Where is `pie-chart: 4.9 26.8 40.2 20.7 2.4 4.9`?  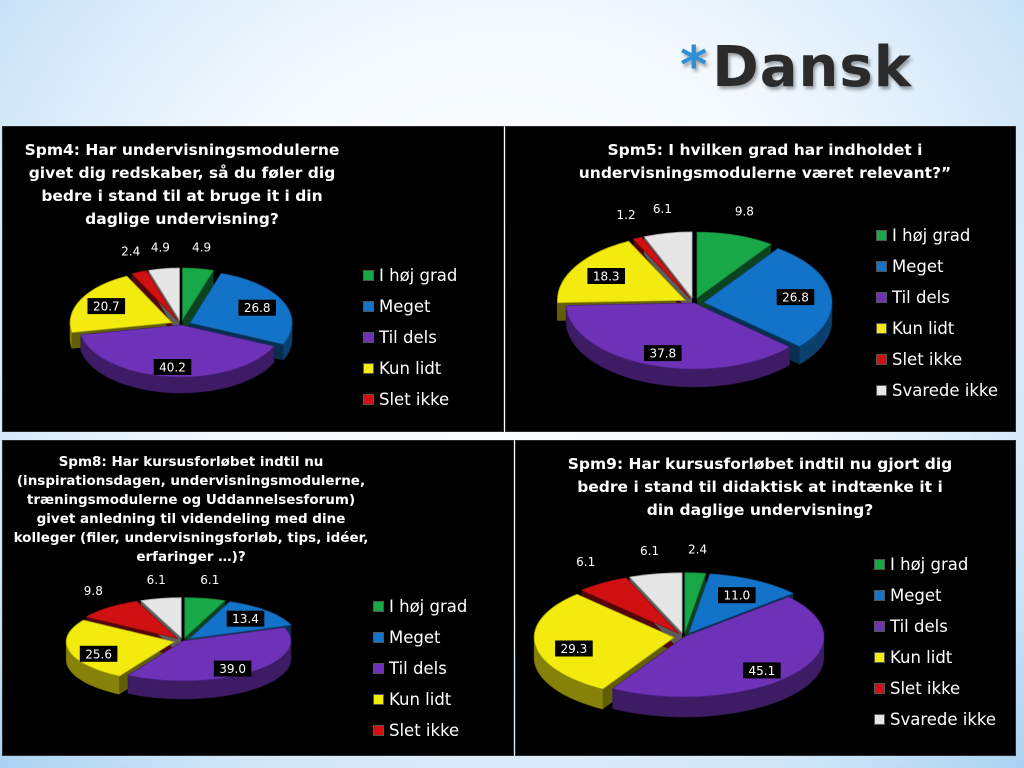
pie-chart: 4.9 26.8 40.2 20.7 2.4 4.9 is located at coordinates (181, 317).